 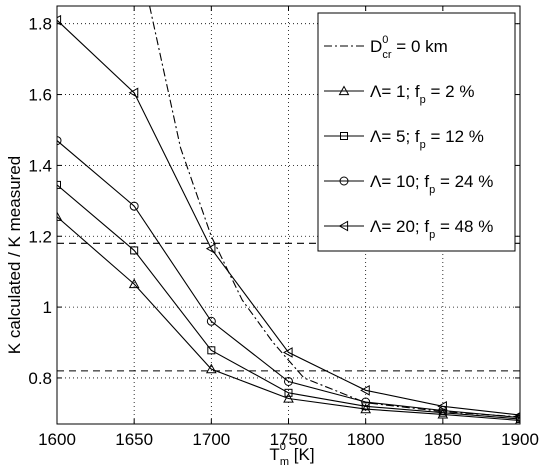 I want to click on x-axis-label-unit: [K], so click(x=302, y=454).